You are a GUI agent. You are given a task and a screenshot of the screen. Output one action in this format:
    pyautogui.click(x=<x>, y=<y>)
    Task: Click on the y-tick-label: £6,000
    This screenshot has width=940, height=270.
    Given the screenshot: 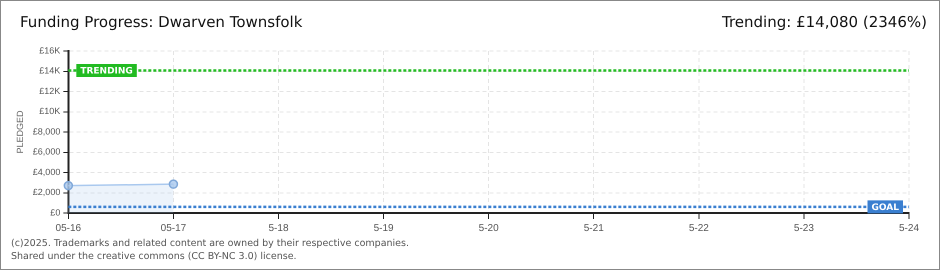 What is the action you would take?
    pyautogui.click(x=46, y=151)
    